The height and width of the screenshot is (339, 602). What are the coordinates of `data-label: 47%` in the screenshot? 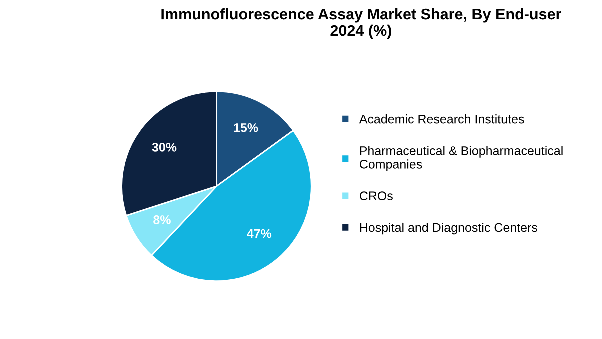 It's located at (259, 233).